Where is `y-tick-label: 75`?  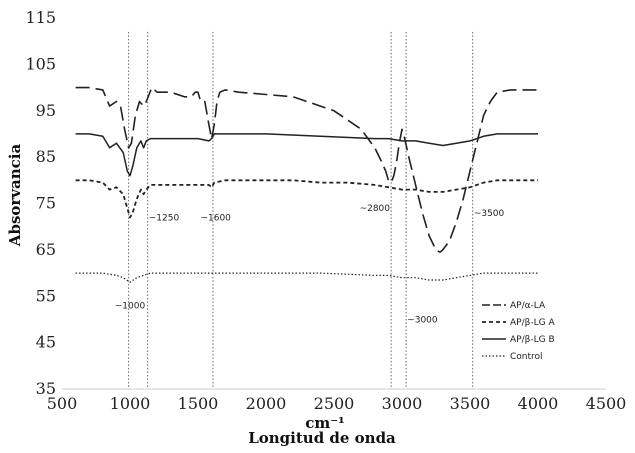
y-tick-label: 75 is located at coordinates (46, 203).